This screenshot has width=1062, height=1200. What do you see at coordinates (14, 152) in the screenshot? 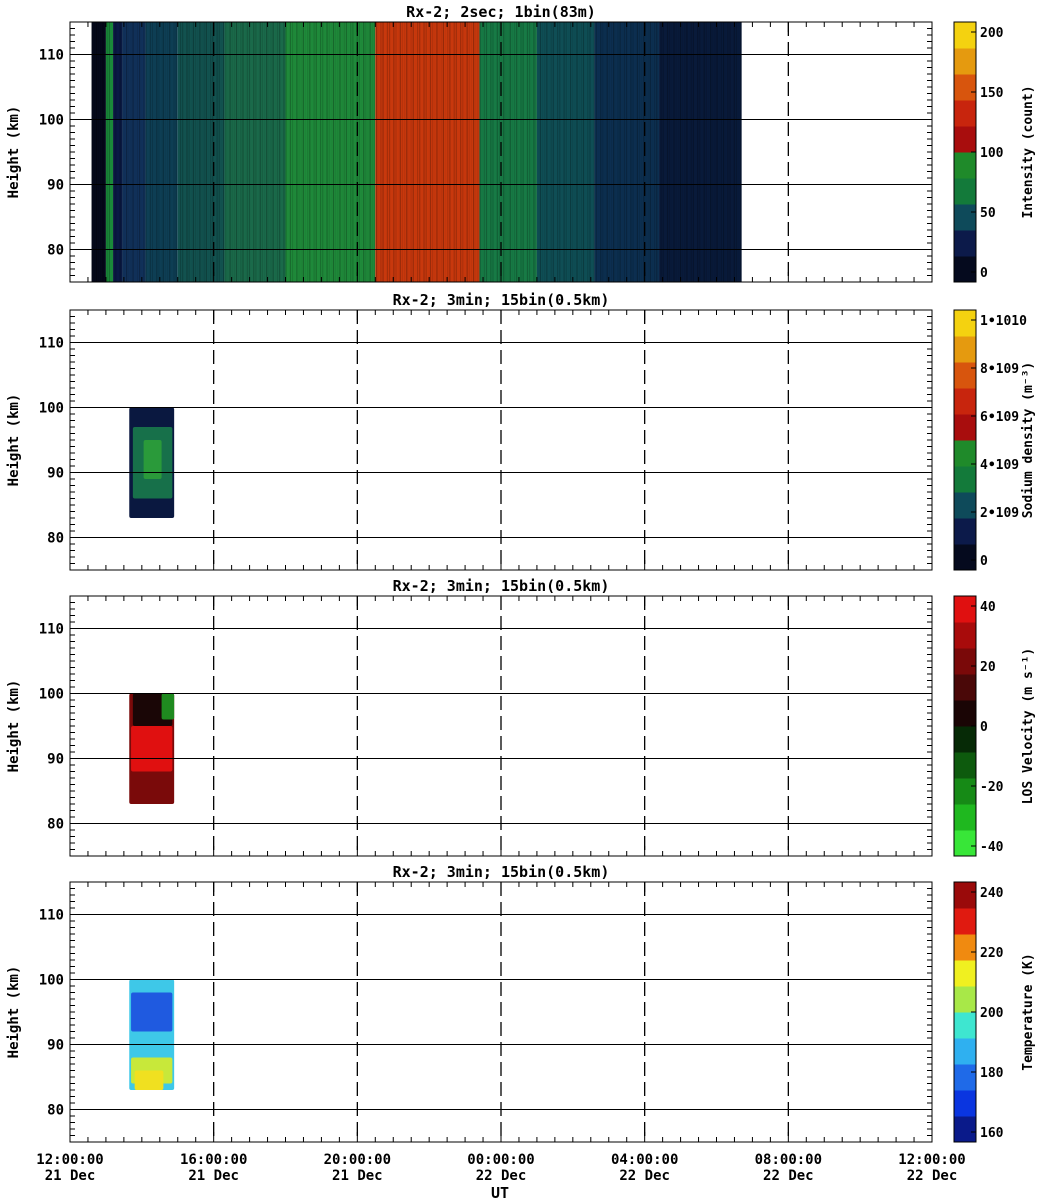
I see `y-axis-label: Height (km)` at bounding box center [14, 152].